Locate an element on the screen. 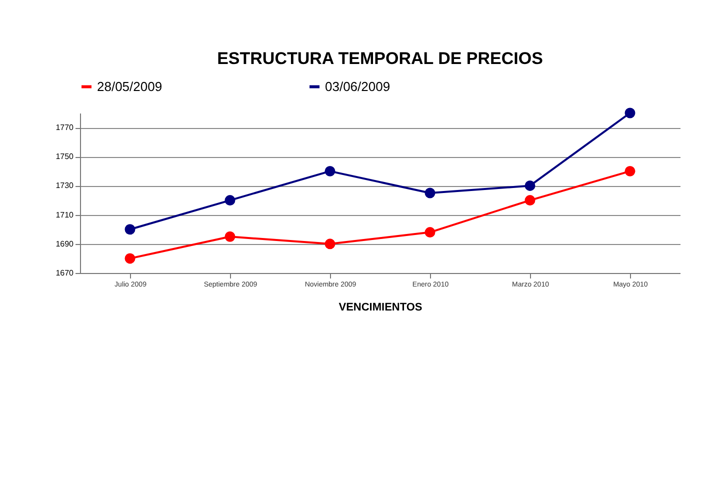  x-axis-title: VENCIMIENTOS is located at coordinates (380, 308).